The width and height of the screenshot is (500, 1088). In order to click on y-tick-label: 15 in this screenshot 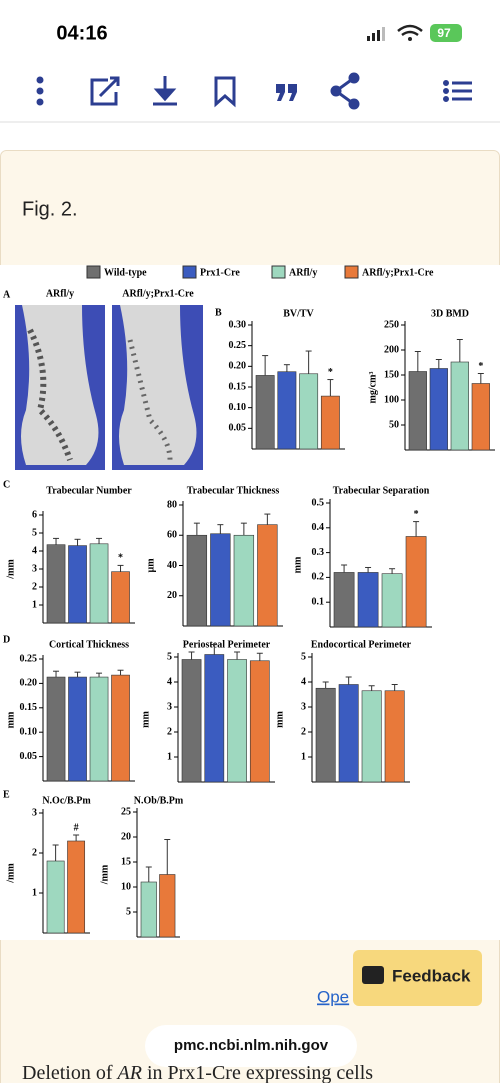, I will do `click(126, 861)`.